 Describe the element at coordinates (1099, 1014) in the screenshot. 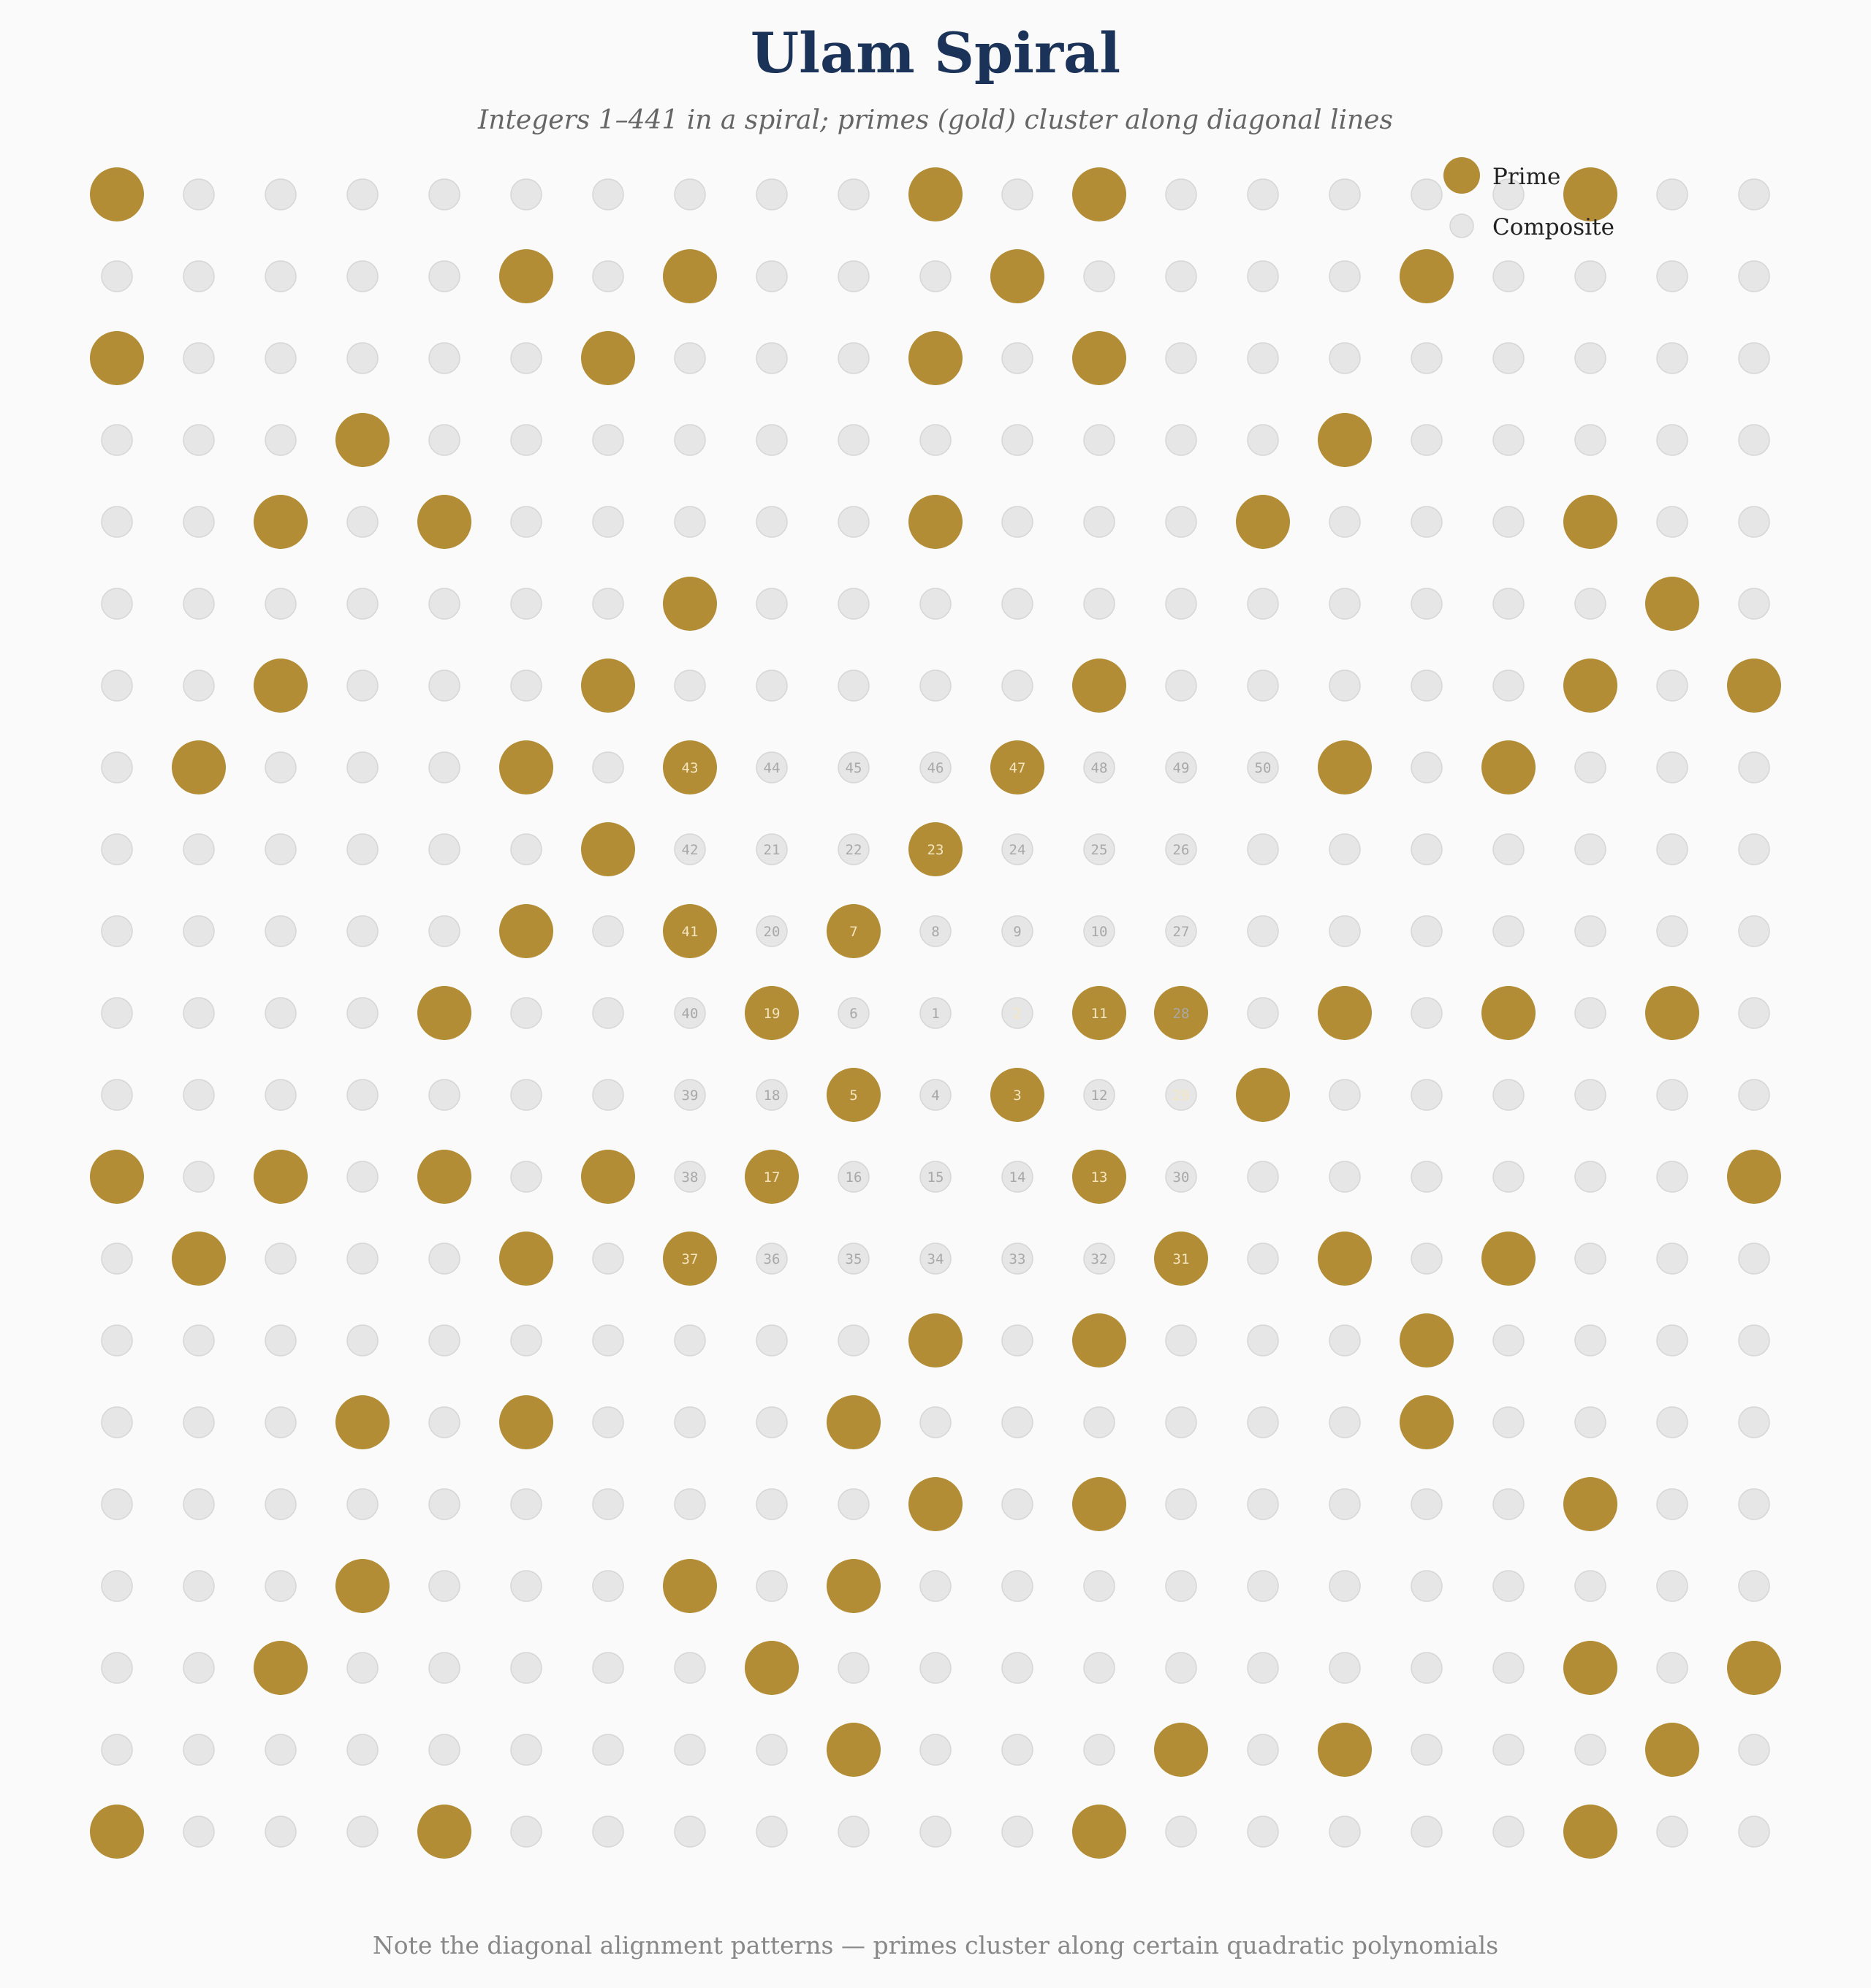

I see `number-label: 11` at that location.